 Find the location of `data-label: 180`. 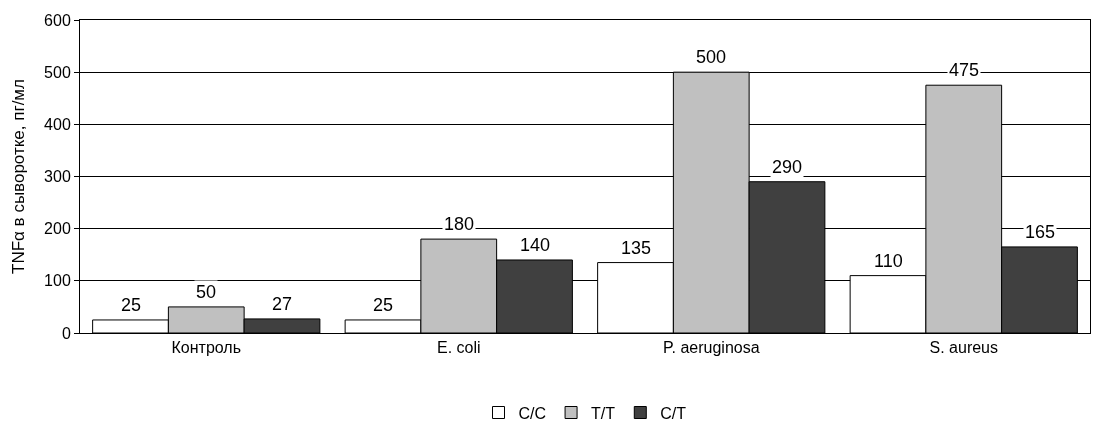

data-label: 180 is located at coordinates (459, 224).